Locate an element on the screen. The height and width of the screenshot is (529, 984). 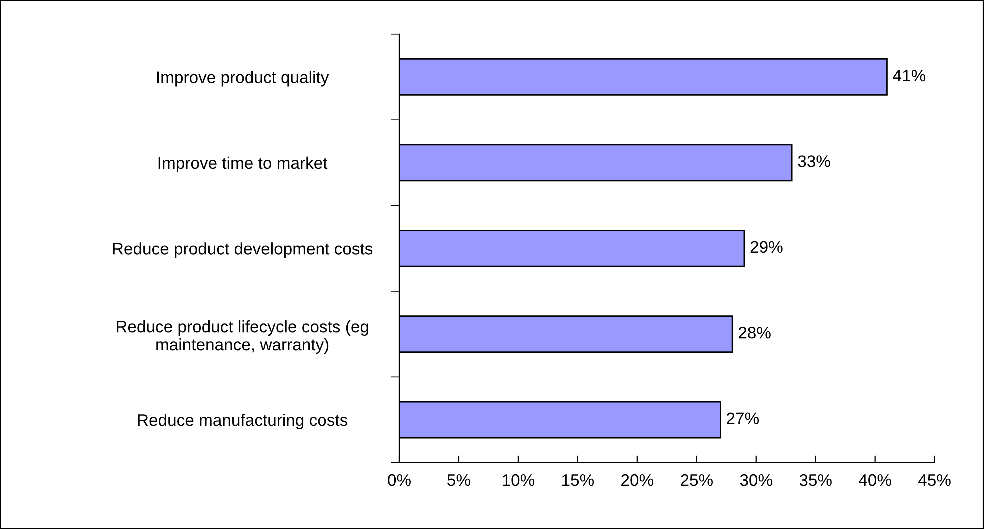
y-tick-label: Reduce product development costs is located at coordinates (243, 250).